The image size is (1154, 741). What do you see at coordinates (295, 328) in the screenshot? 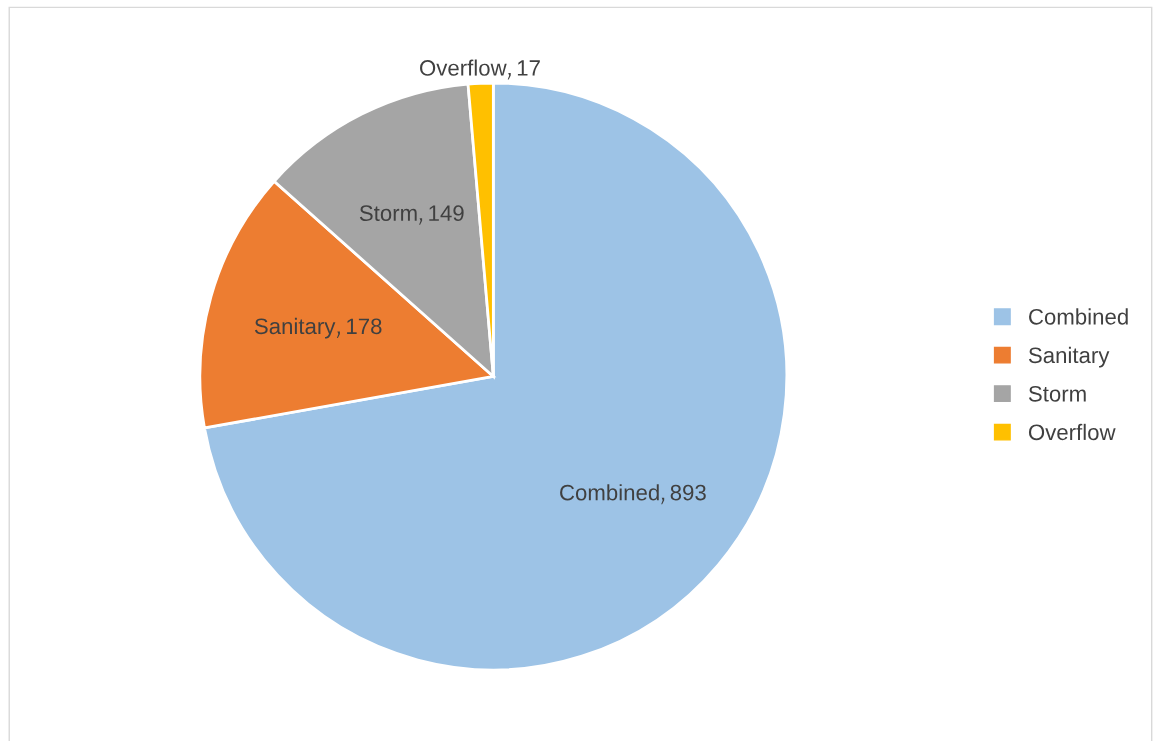
I see `slice-label: Sanitary` at bounding box center [295, 328].